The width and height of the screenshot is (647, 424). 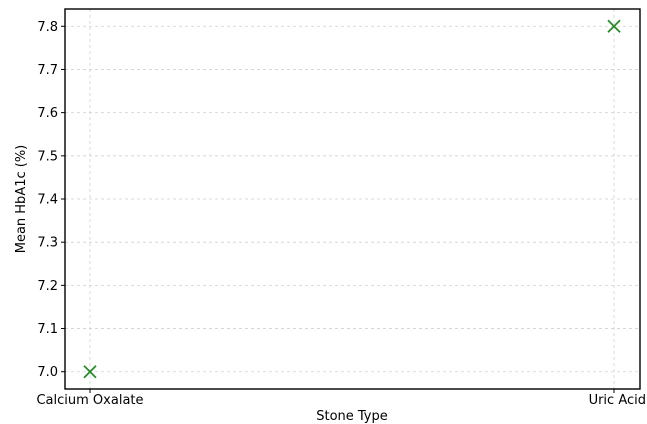 I want to click on x-tick-label: Uric Acid, so click(x=617, y=400).